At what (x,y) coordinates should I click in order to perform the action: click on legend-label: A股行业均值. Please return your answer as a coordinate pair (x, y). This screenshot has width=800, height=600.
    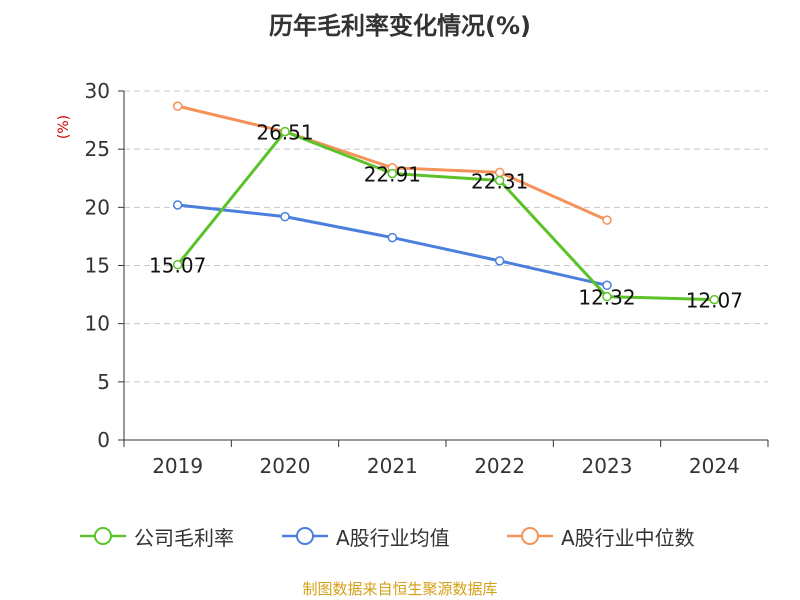
    Looking at the image, I should click on (393, 537).